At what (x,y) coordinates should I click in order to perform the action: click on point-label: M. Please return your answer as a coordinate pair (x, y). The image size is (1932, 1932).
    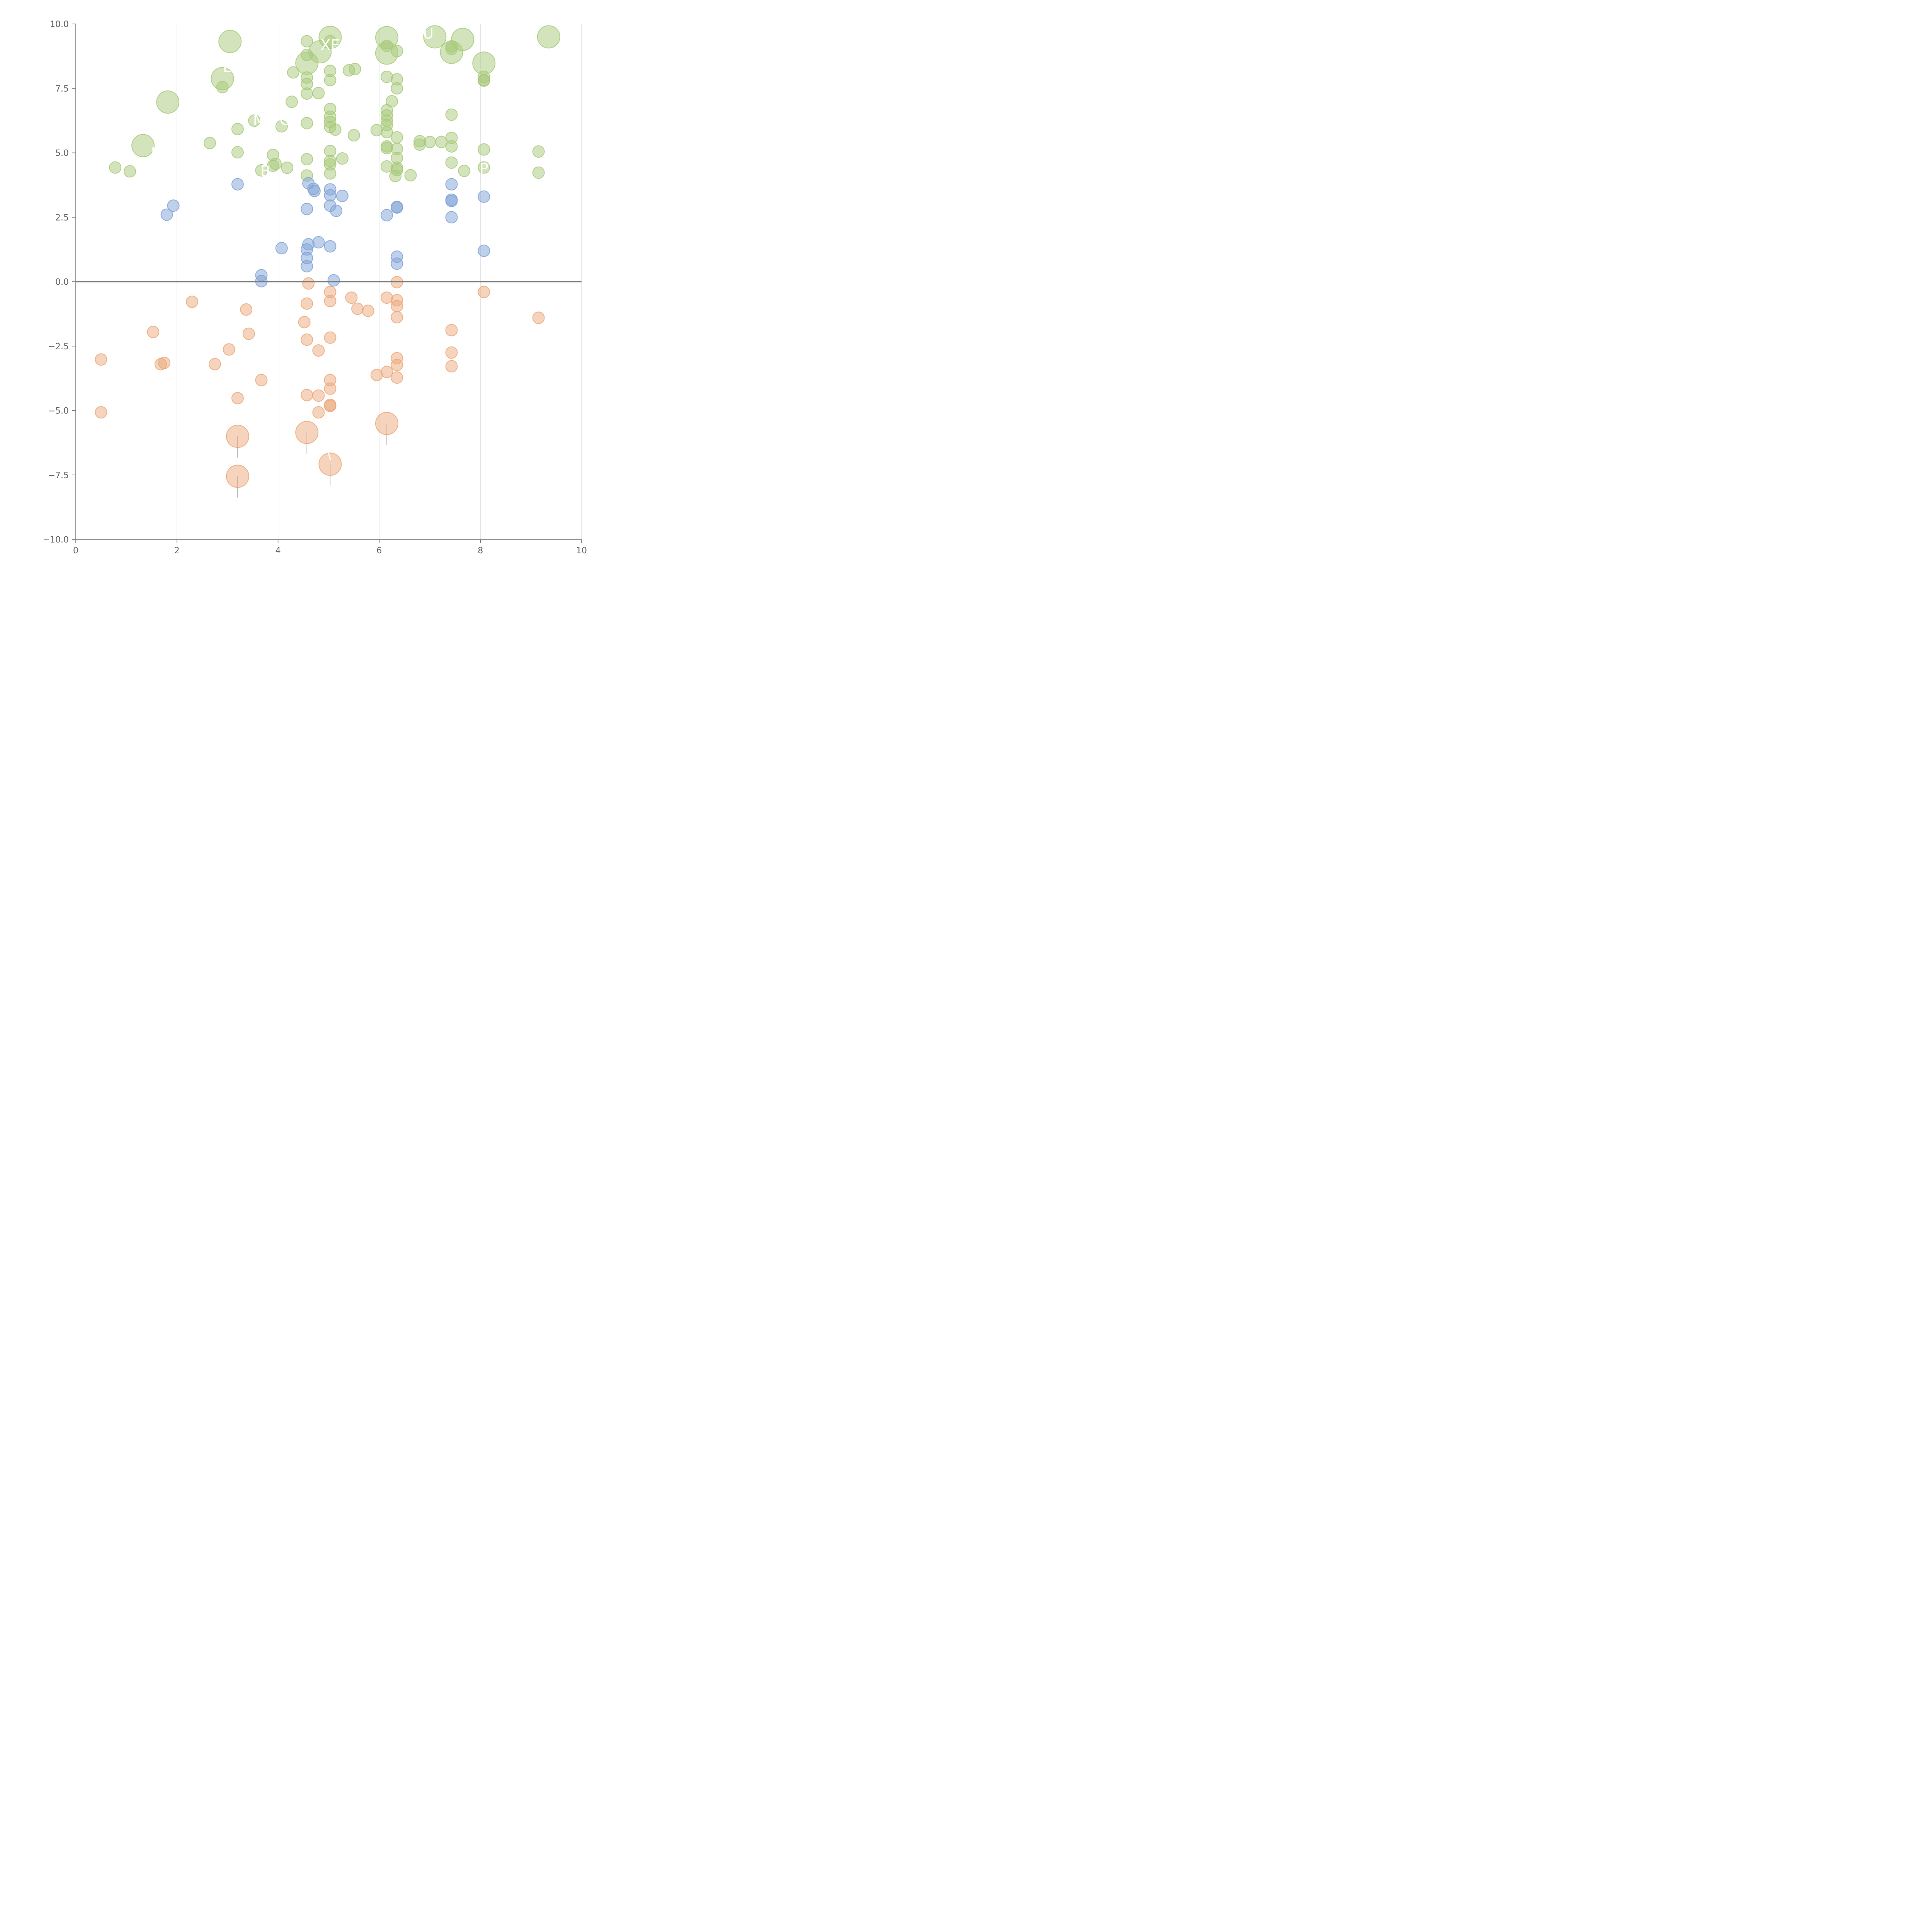
    Looking at the image, I should click on (259, 120).